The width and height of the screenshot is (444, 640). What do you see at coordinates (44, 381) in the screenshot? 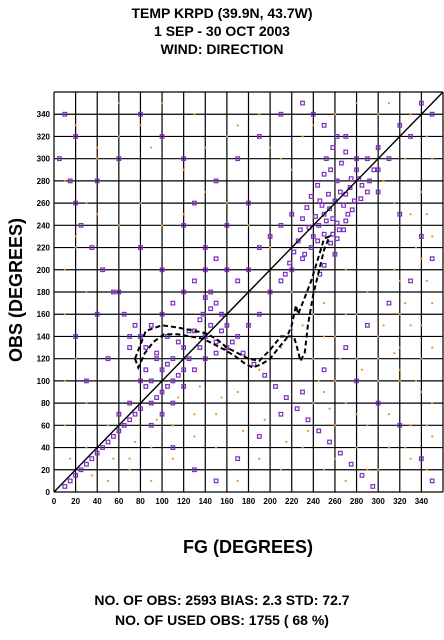
I see `y-tick-label: 100` at bounding box center [44, 381].